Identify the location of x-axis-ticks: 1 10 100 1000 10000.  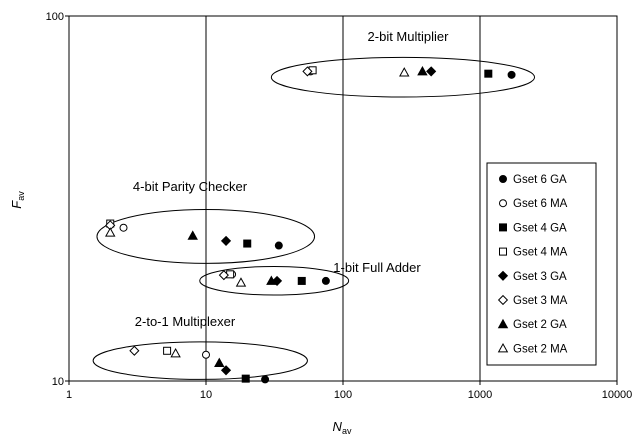
(349, 391).